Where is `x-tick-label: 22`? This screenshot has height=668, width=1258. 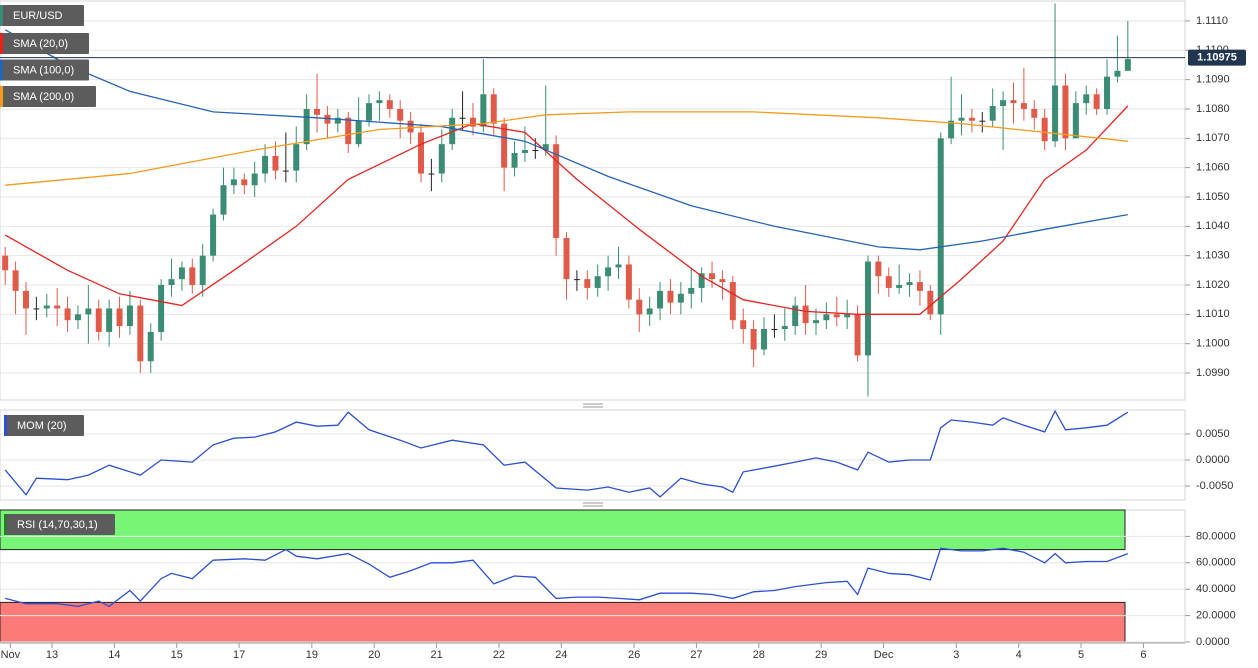
x-tick-label: 22 is located at coordinates (499, 655).